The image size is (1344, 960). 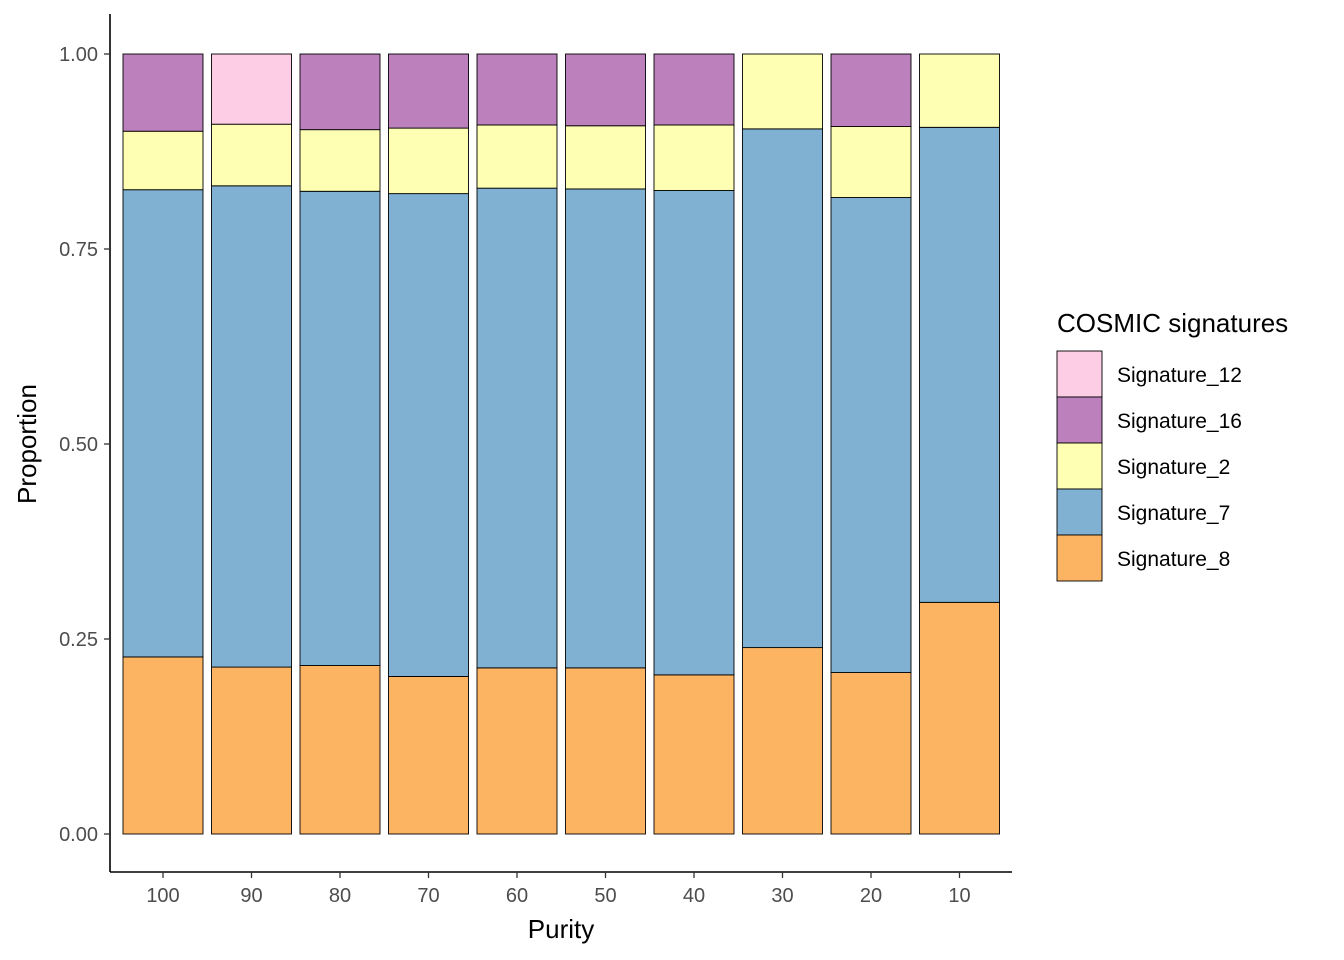 What do you see at coordinates (561, 889) in the screenshot?
I see `x-axis: 100 90 80 70 60 50 40 30 20 10` at bounding box center [561, 889].